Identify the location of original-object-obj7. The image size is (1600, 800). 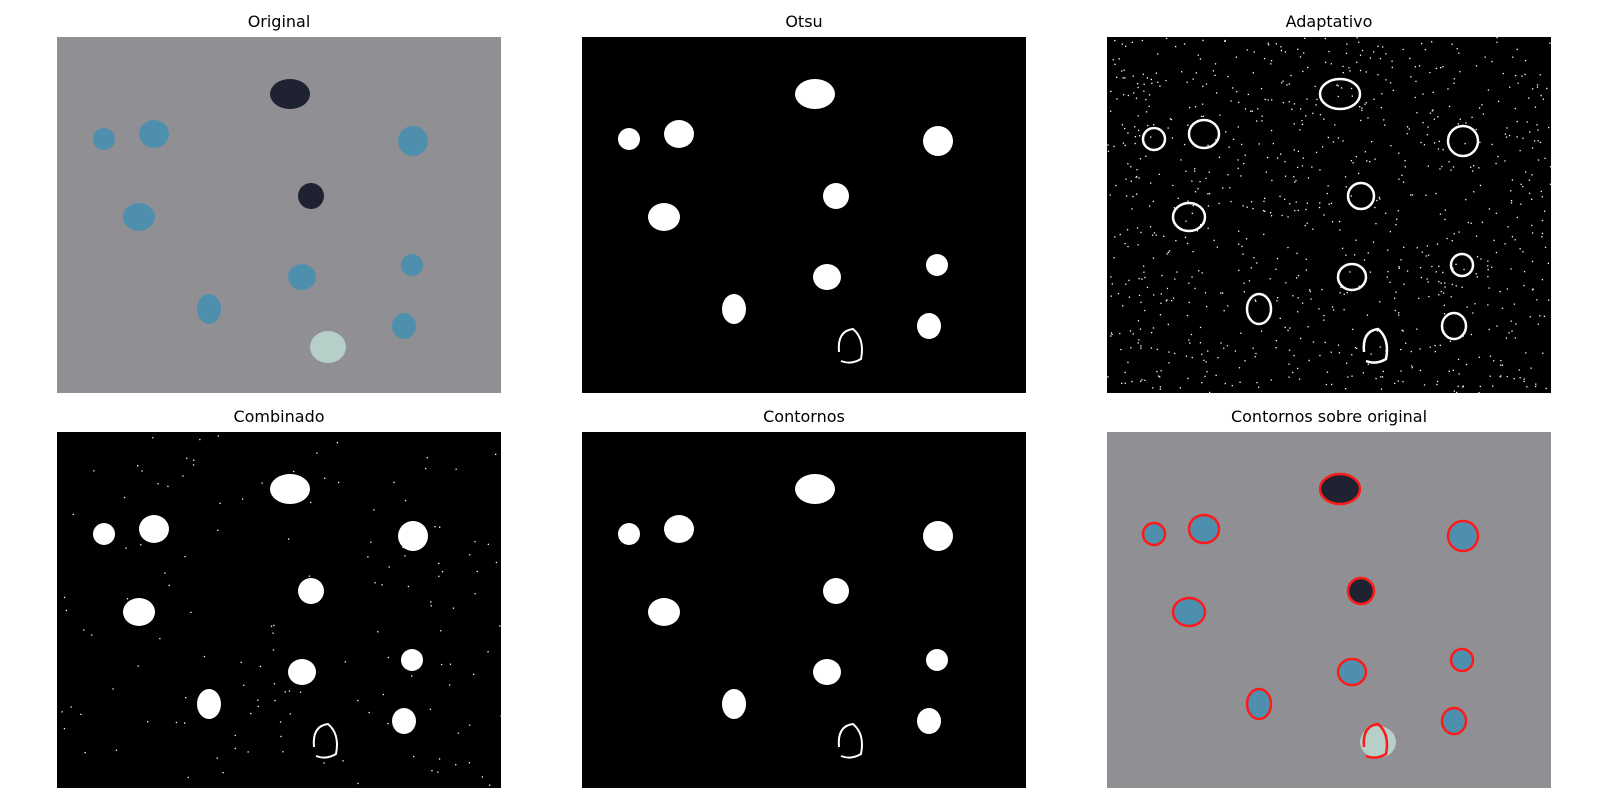
(302, 277).